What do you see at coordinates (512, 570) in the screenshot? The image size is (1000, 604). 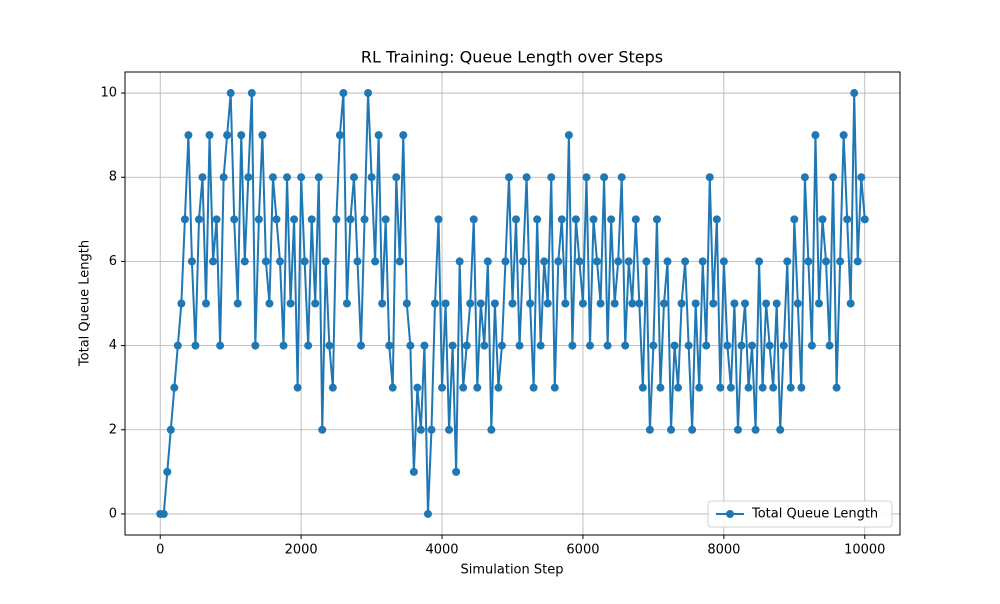 I see `x-axis-label: Simulation Step` at bounding box center [512, 570].